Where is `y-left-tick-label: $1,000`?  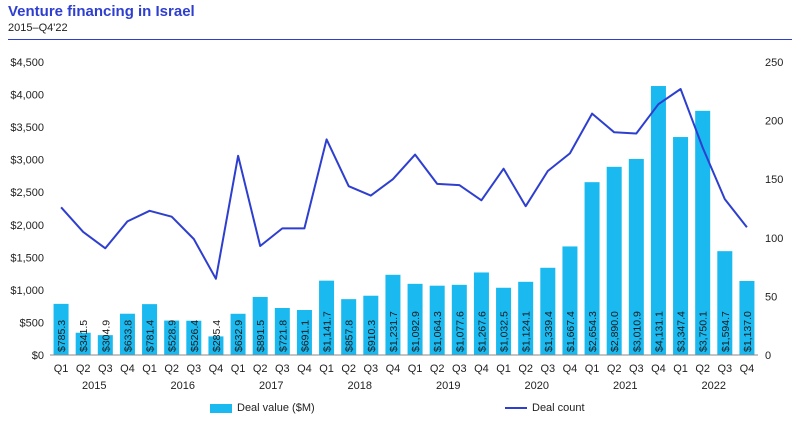
y-left-tick-label: $1,000 is located at coordinates (27, 291).